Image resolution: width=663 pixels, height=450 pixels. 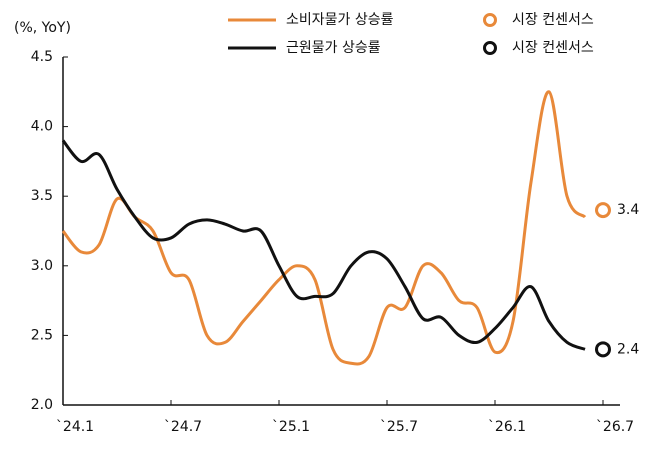 I want to click on y-tick-label: 3.0, so click(x=42, y=266).